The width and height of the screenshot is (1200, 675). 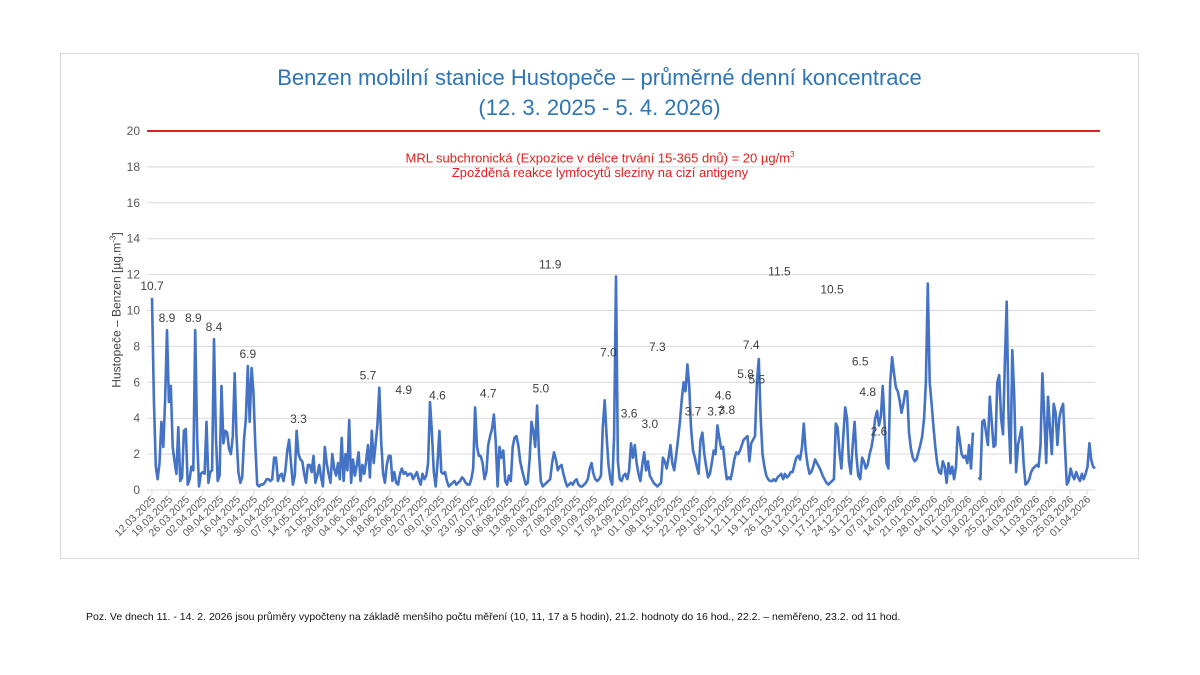 What do you see at coordinates (368, 376) in the screenshot?
I see `data-label: 5.7` at bounding box center [368, 376].